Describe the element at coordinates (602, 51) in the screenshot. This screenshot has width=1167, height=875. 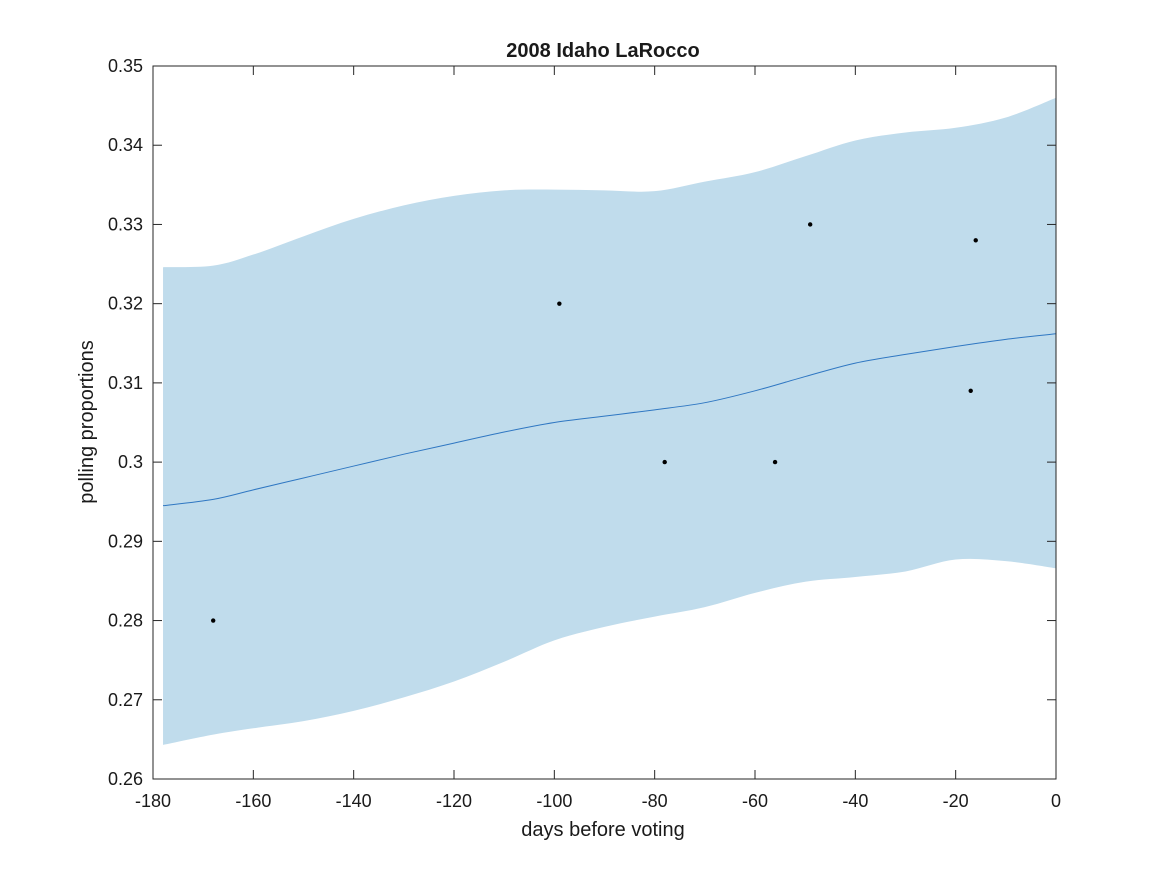
I see `chart-title: 2008 Idaho LaRocco` at that location.